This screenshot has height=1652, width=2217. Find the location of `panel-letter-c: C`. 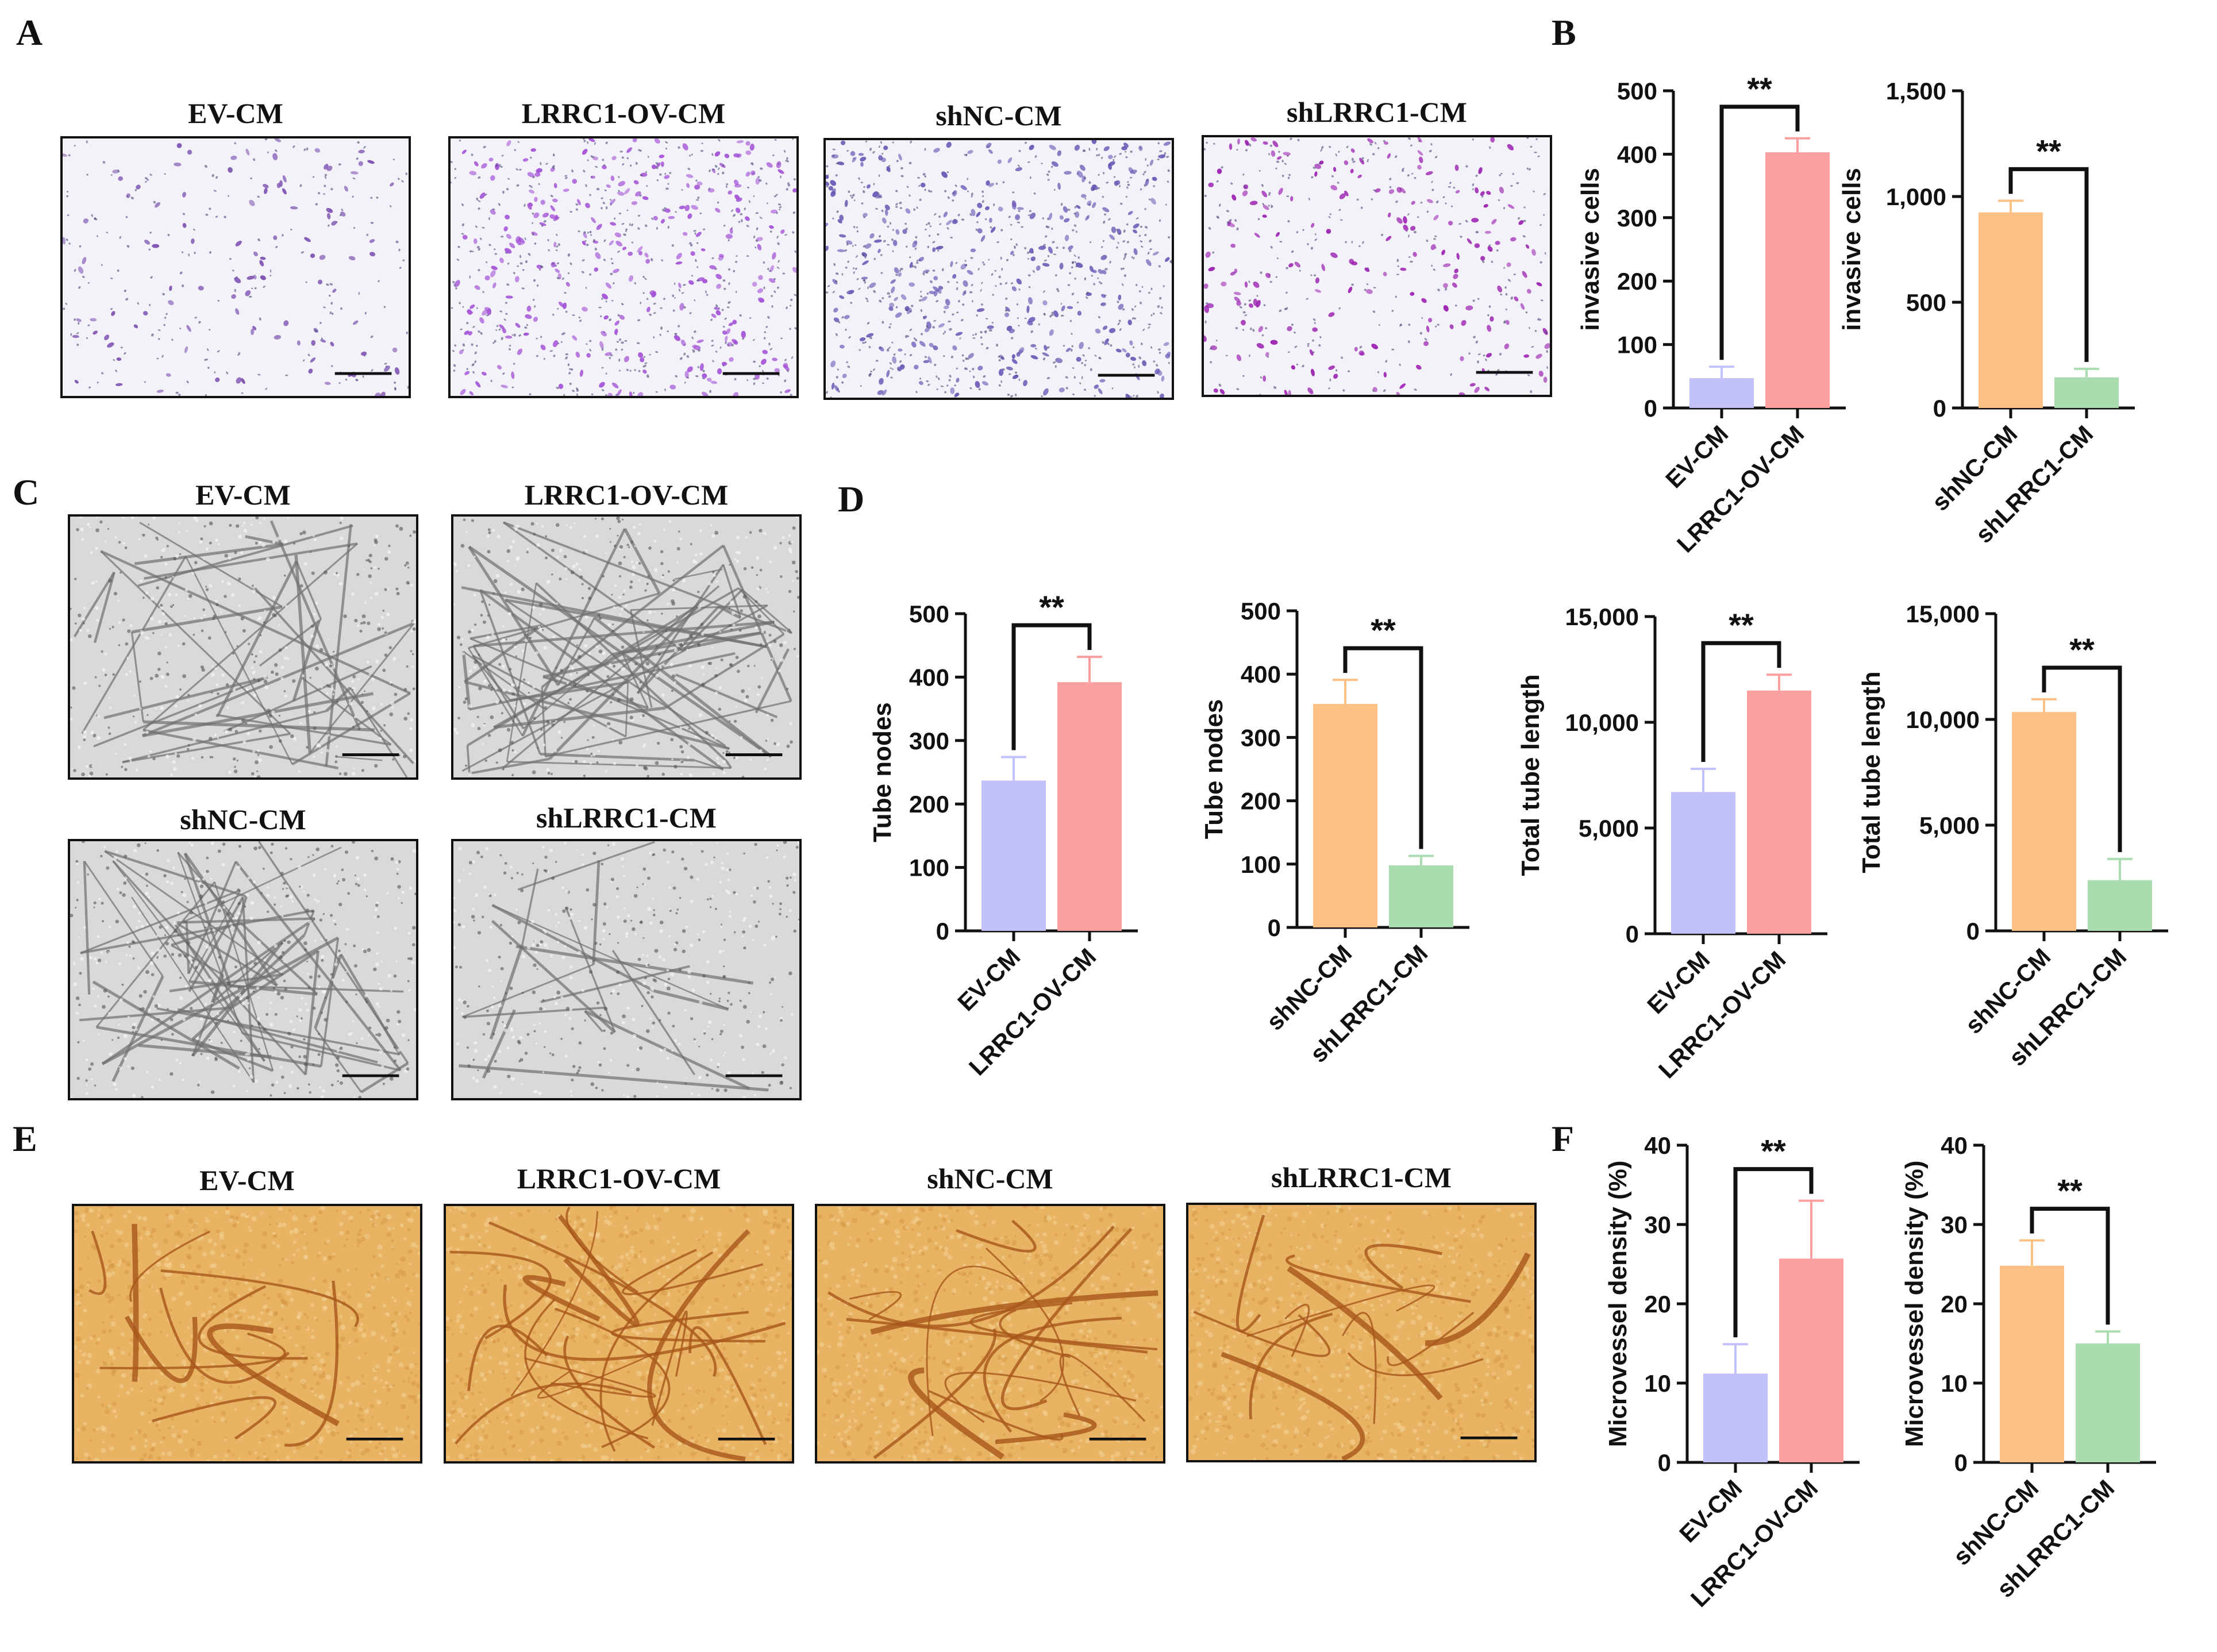

panel-letter-c: C is located at coordinates (26, 492).